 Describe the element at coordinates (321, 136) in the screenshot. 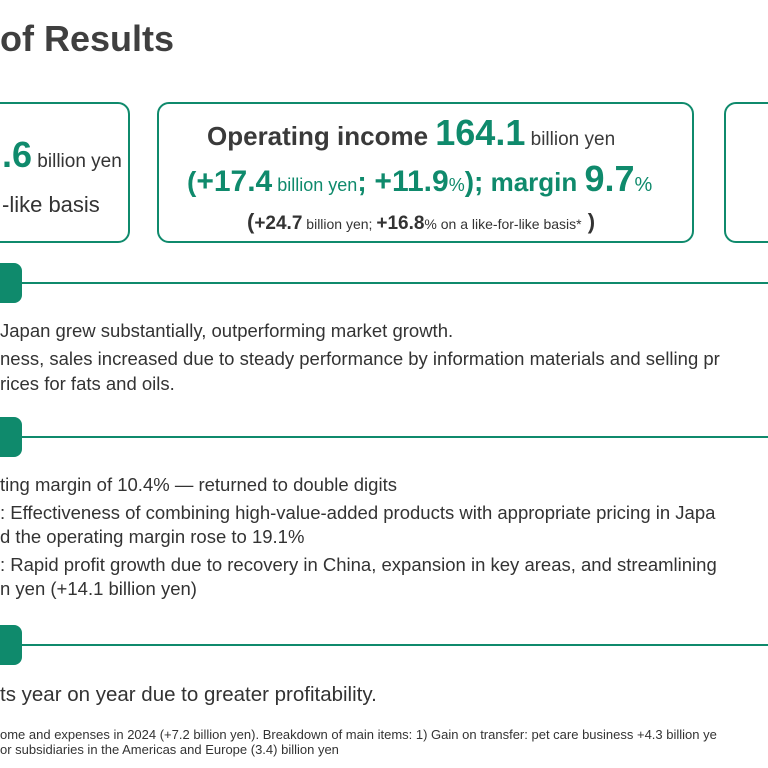

I see `op-income-label: Operating income` at that location.